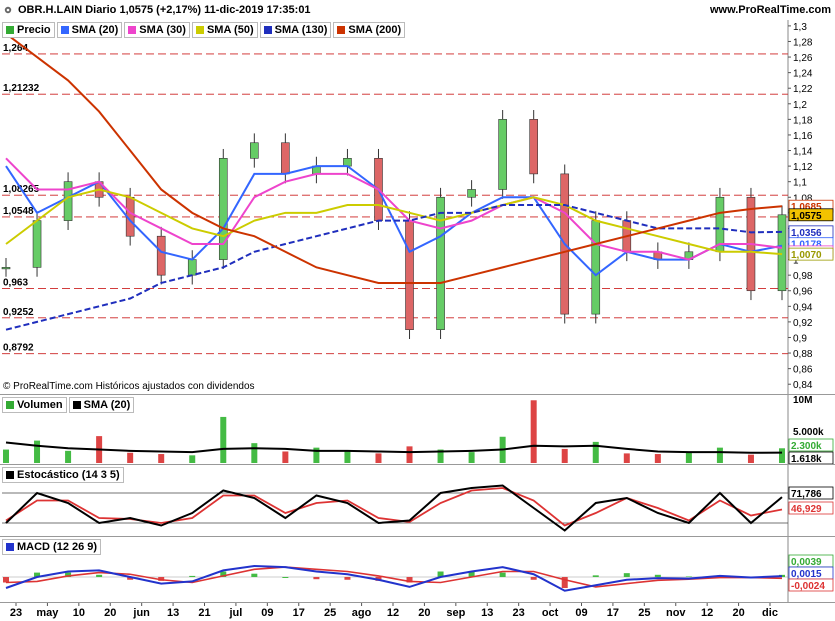 This screenshot has width=835, height=621. Describe the element at coordinates (806, 233) in the screenshot. I see `price-badge-text: 1,0356` at that location.